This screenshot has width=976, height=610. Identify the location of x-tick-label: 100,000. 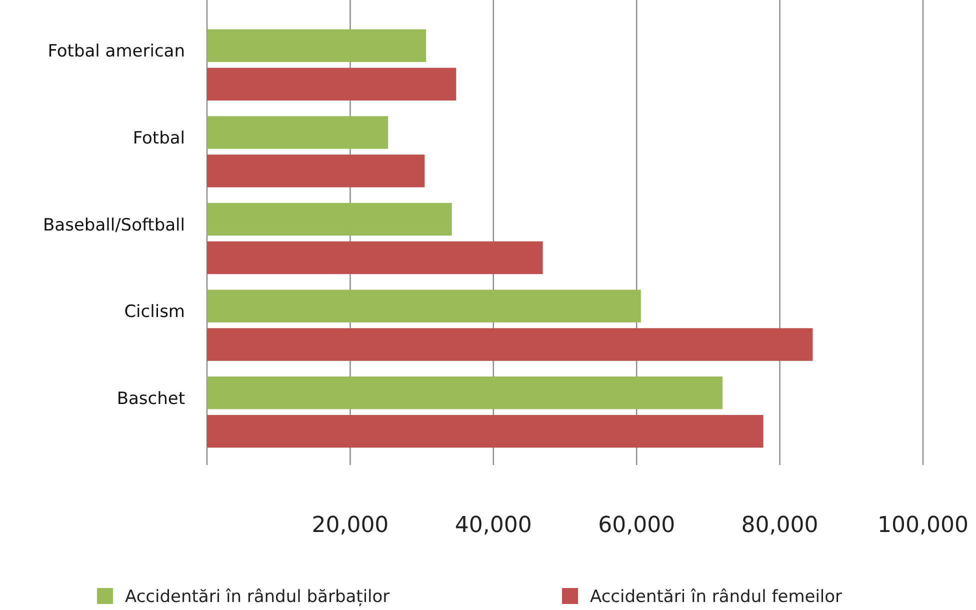
(923, 525).